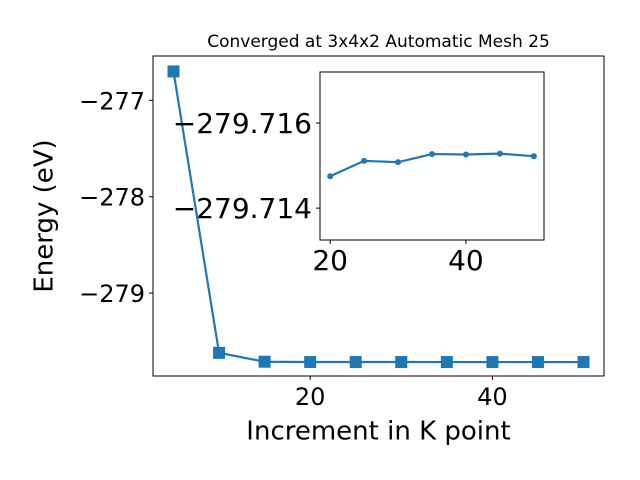  I want to click on x-axis-label: Increment in K point, so click(378, 432).